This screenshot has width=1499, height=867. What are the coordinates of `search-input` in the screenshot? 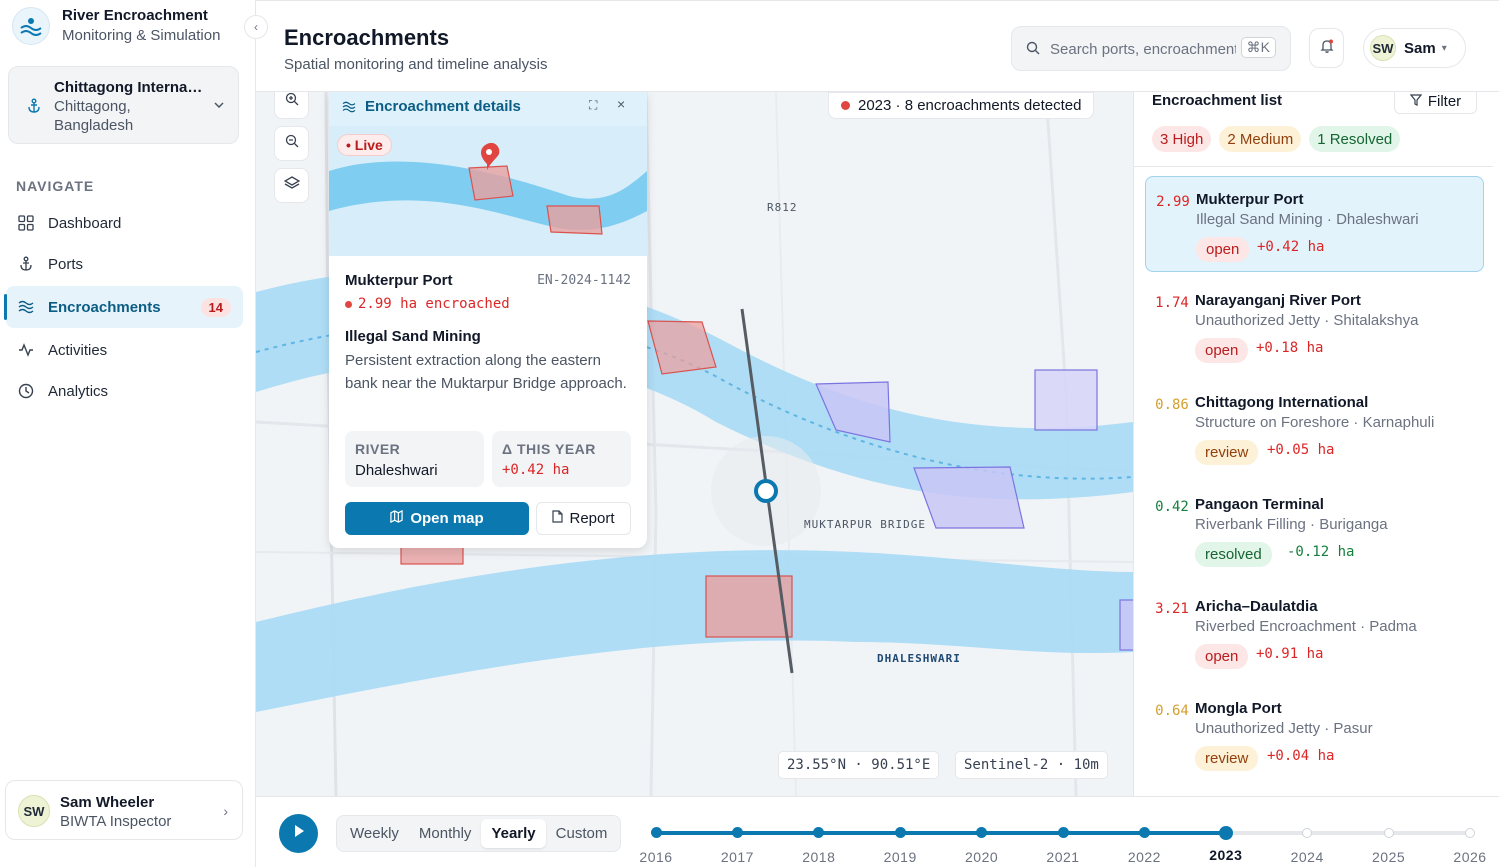 It's located at (1143, 49).